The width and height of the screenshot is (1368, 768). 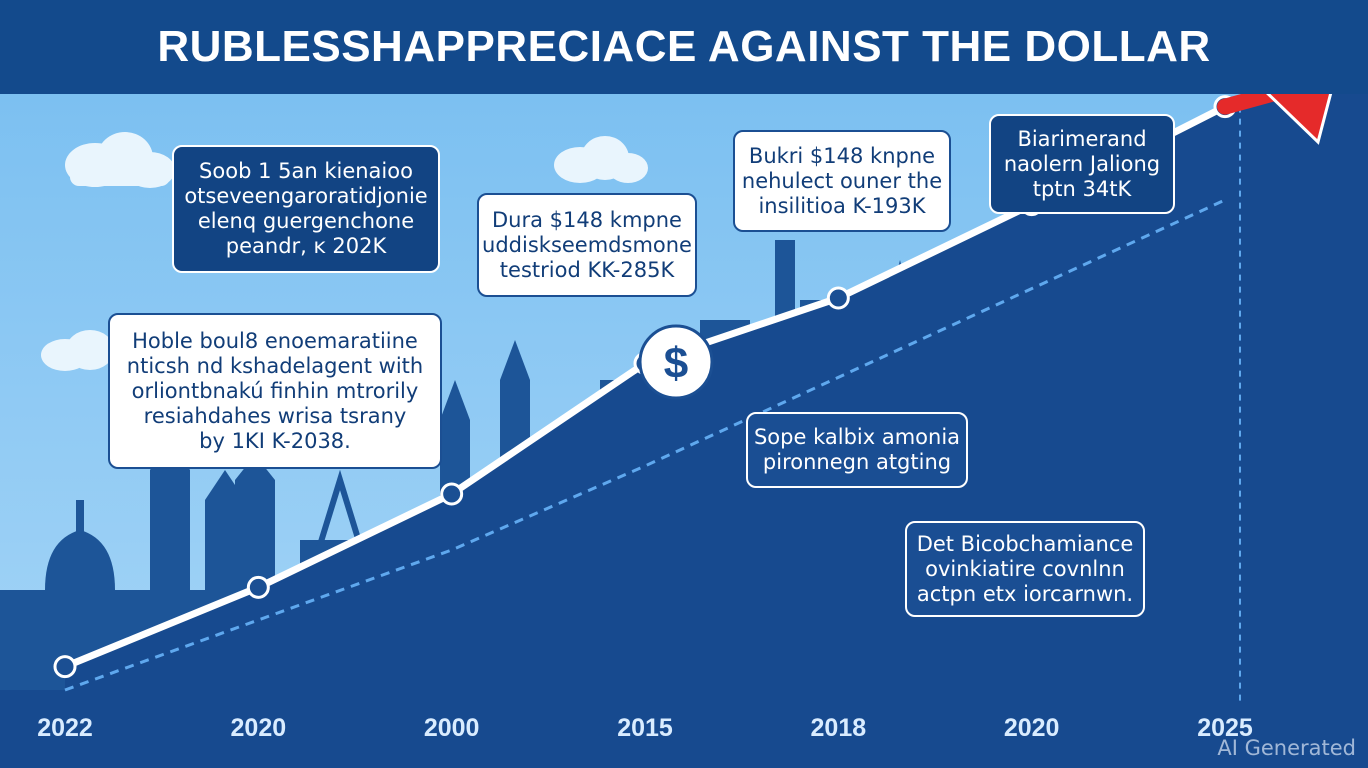 What do you see at coordinates (306, 246) in the screenshot?
I see `callout-line: peandr, ĸ 202K` at bounding box center [306, 246].